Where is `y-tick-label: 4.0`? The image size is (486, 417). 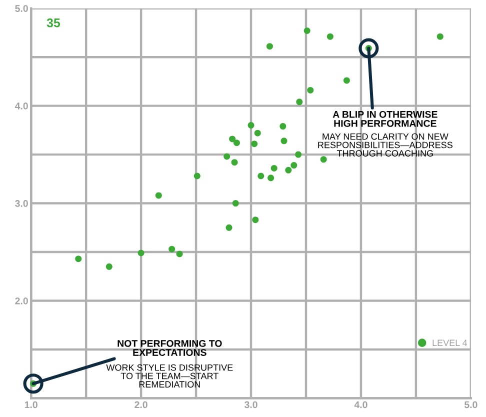
y-tick-label: 4.0 is located at coordinates (21, 106).